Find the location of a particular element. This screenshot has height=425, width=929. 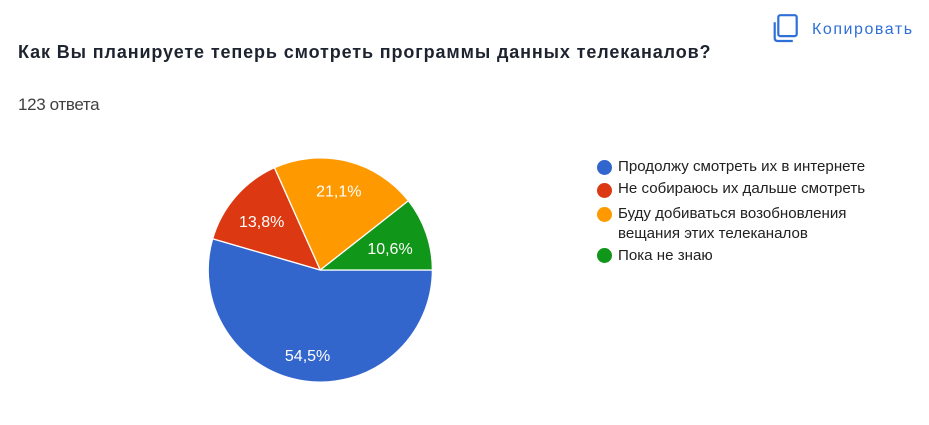

svg-text: 21,1% is located at coordinates (338, 191).